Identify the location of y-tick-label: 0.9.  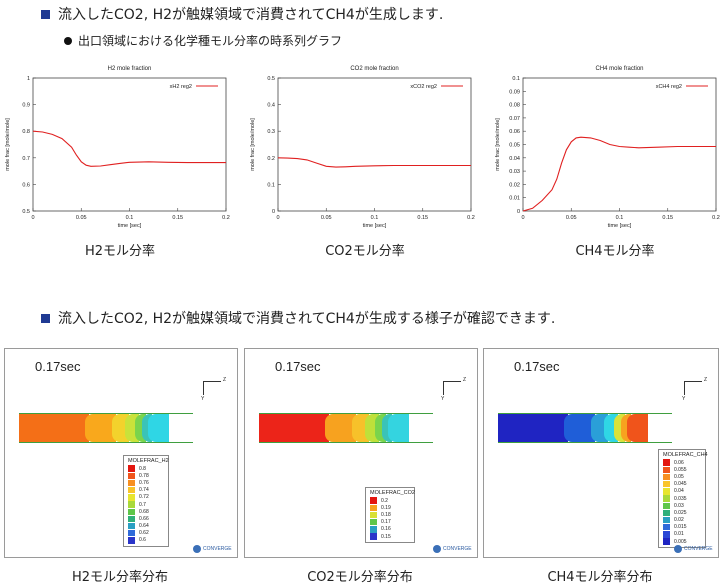
(26, 106).